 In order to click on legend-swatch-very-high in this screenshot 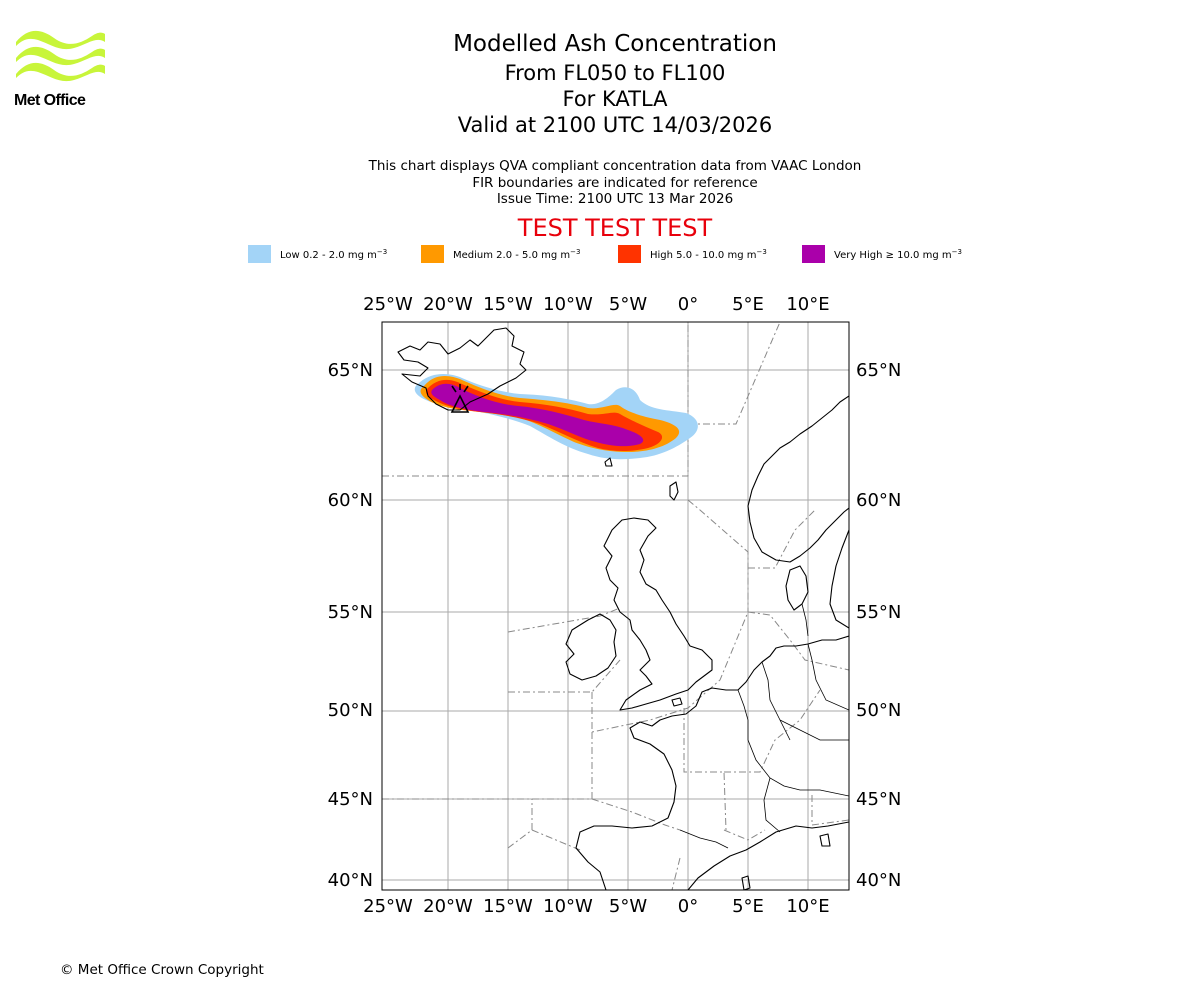, I will do `click(813, 254)`.